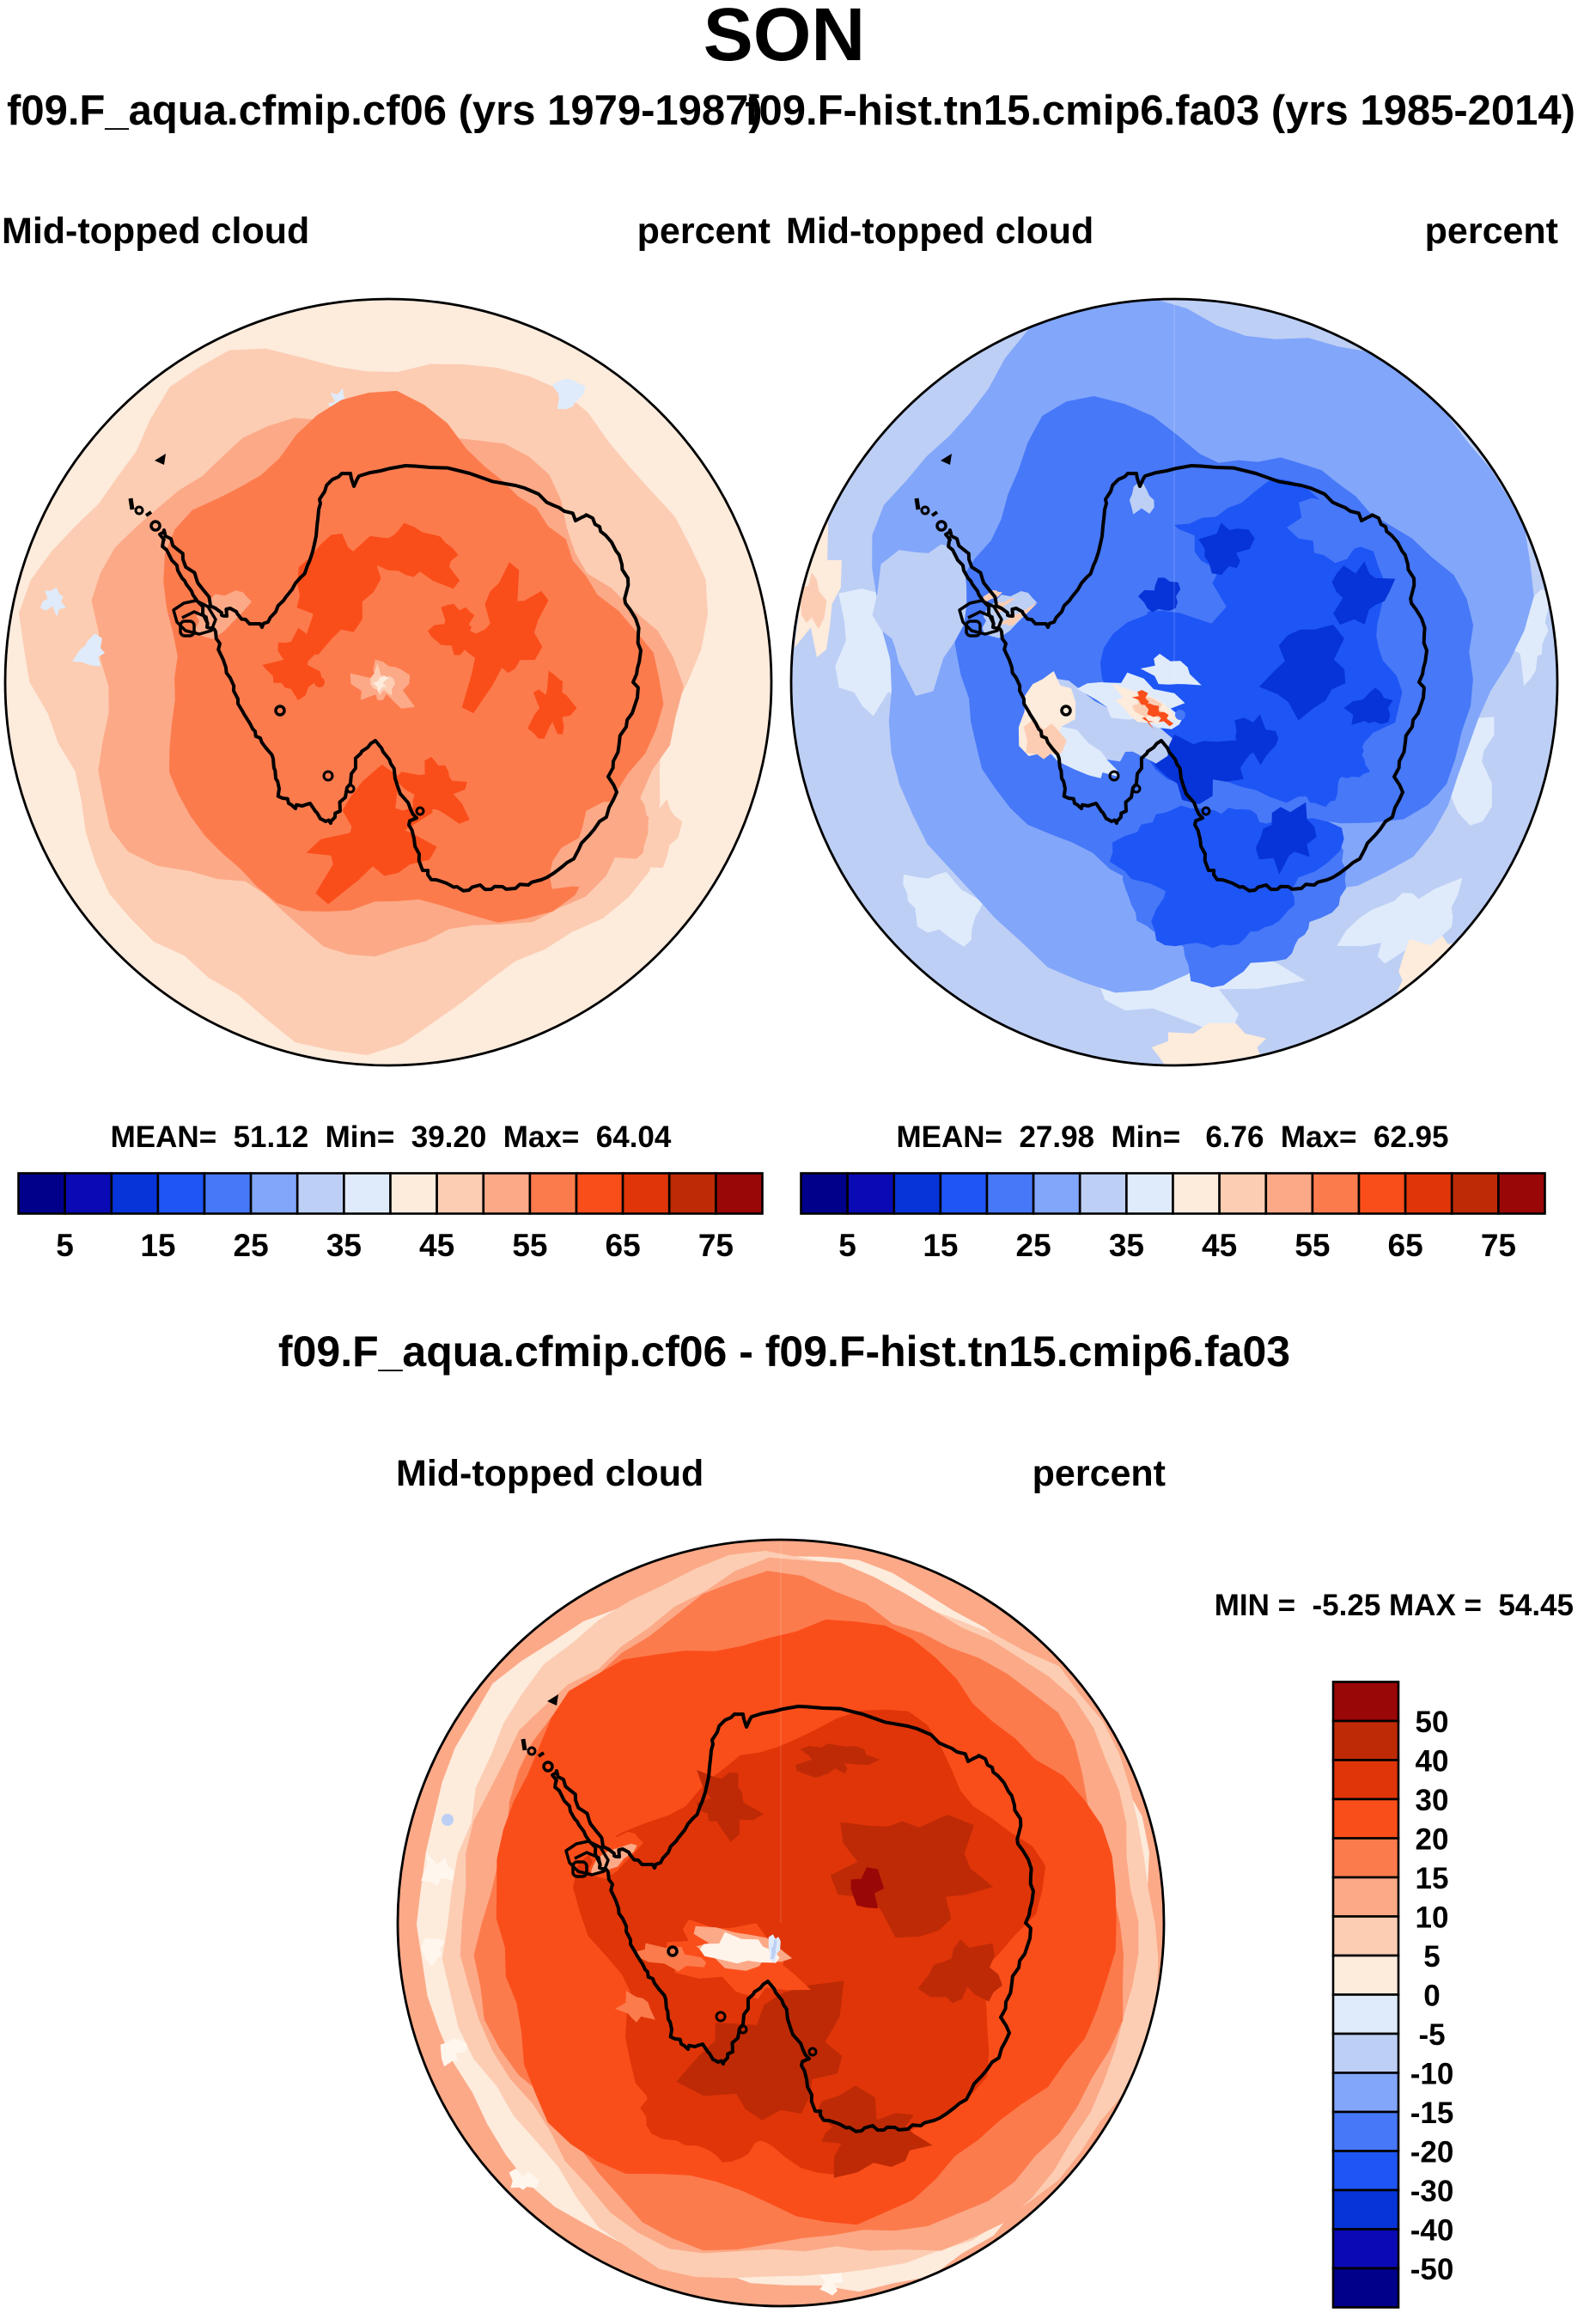 This screenshot has width=1596, height=2319. I want to click on svg-text: -10, so click(1432, 2074).